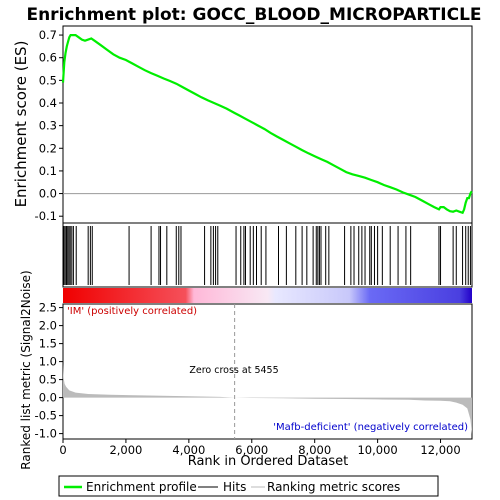 The image size is (500, 500). I want to click on es-y-tick-label: 0.2, so click(48, 148).